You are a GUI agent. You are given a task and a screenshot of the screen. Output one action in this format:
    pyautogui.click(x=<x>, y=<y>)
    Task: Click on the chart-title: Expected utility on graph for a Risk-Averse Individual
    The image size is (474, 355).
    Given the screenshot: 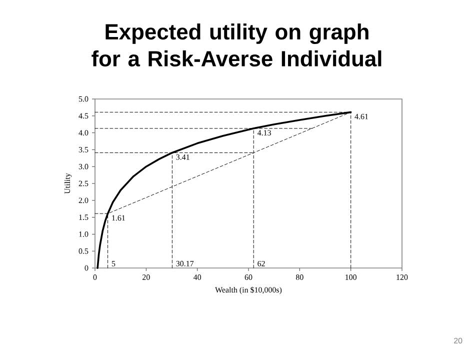 What is the action you would take?
    pyautogui.click(x=237, y=44)
    